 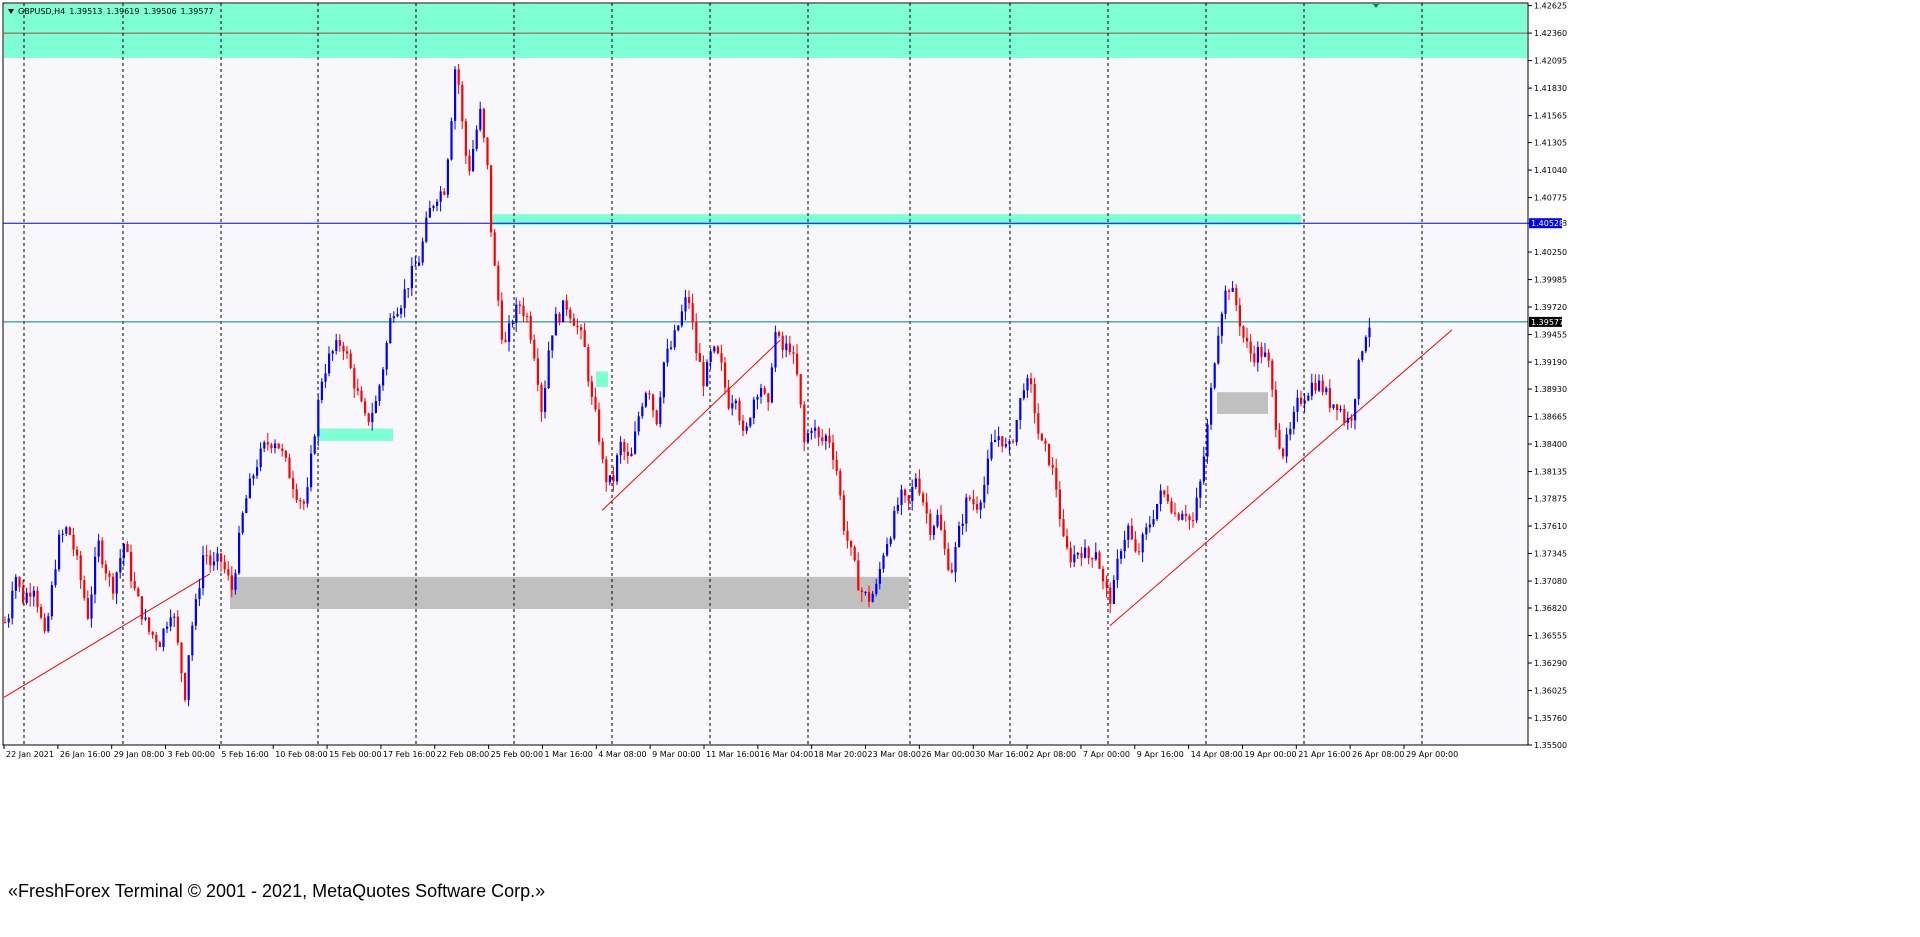 I want to click on ohlc-high: 1.39619, so click(x=123, y=11).